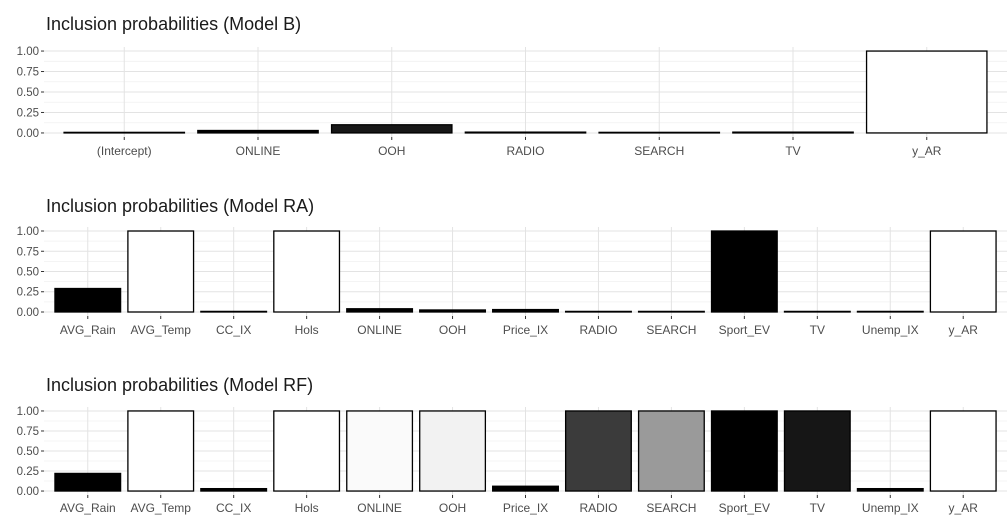  Describe the element at coordinates (173, 24) in the screenshot. I see `chart-title: Inclusion probabilities (Model B)` at that location.